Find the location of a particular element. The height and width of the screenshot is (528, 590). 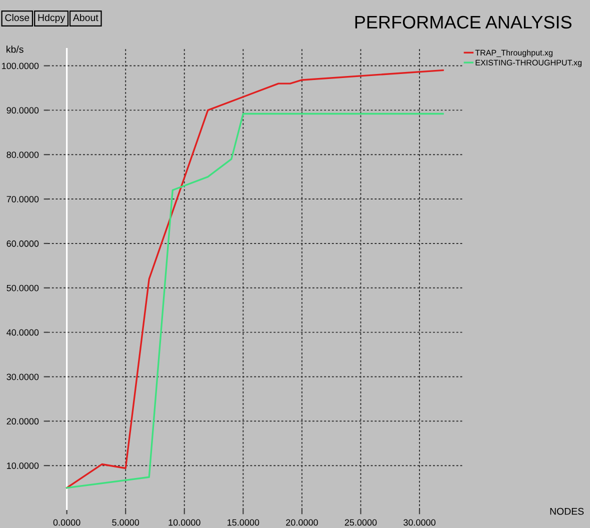

text: Close is located at coordinates (17, 18).